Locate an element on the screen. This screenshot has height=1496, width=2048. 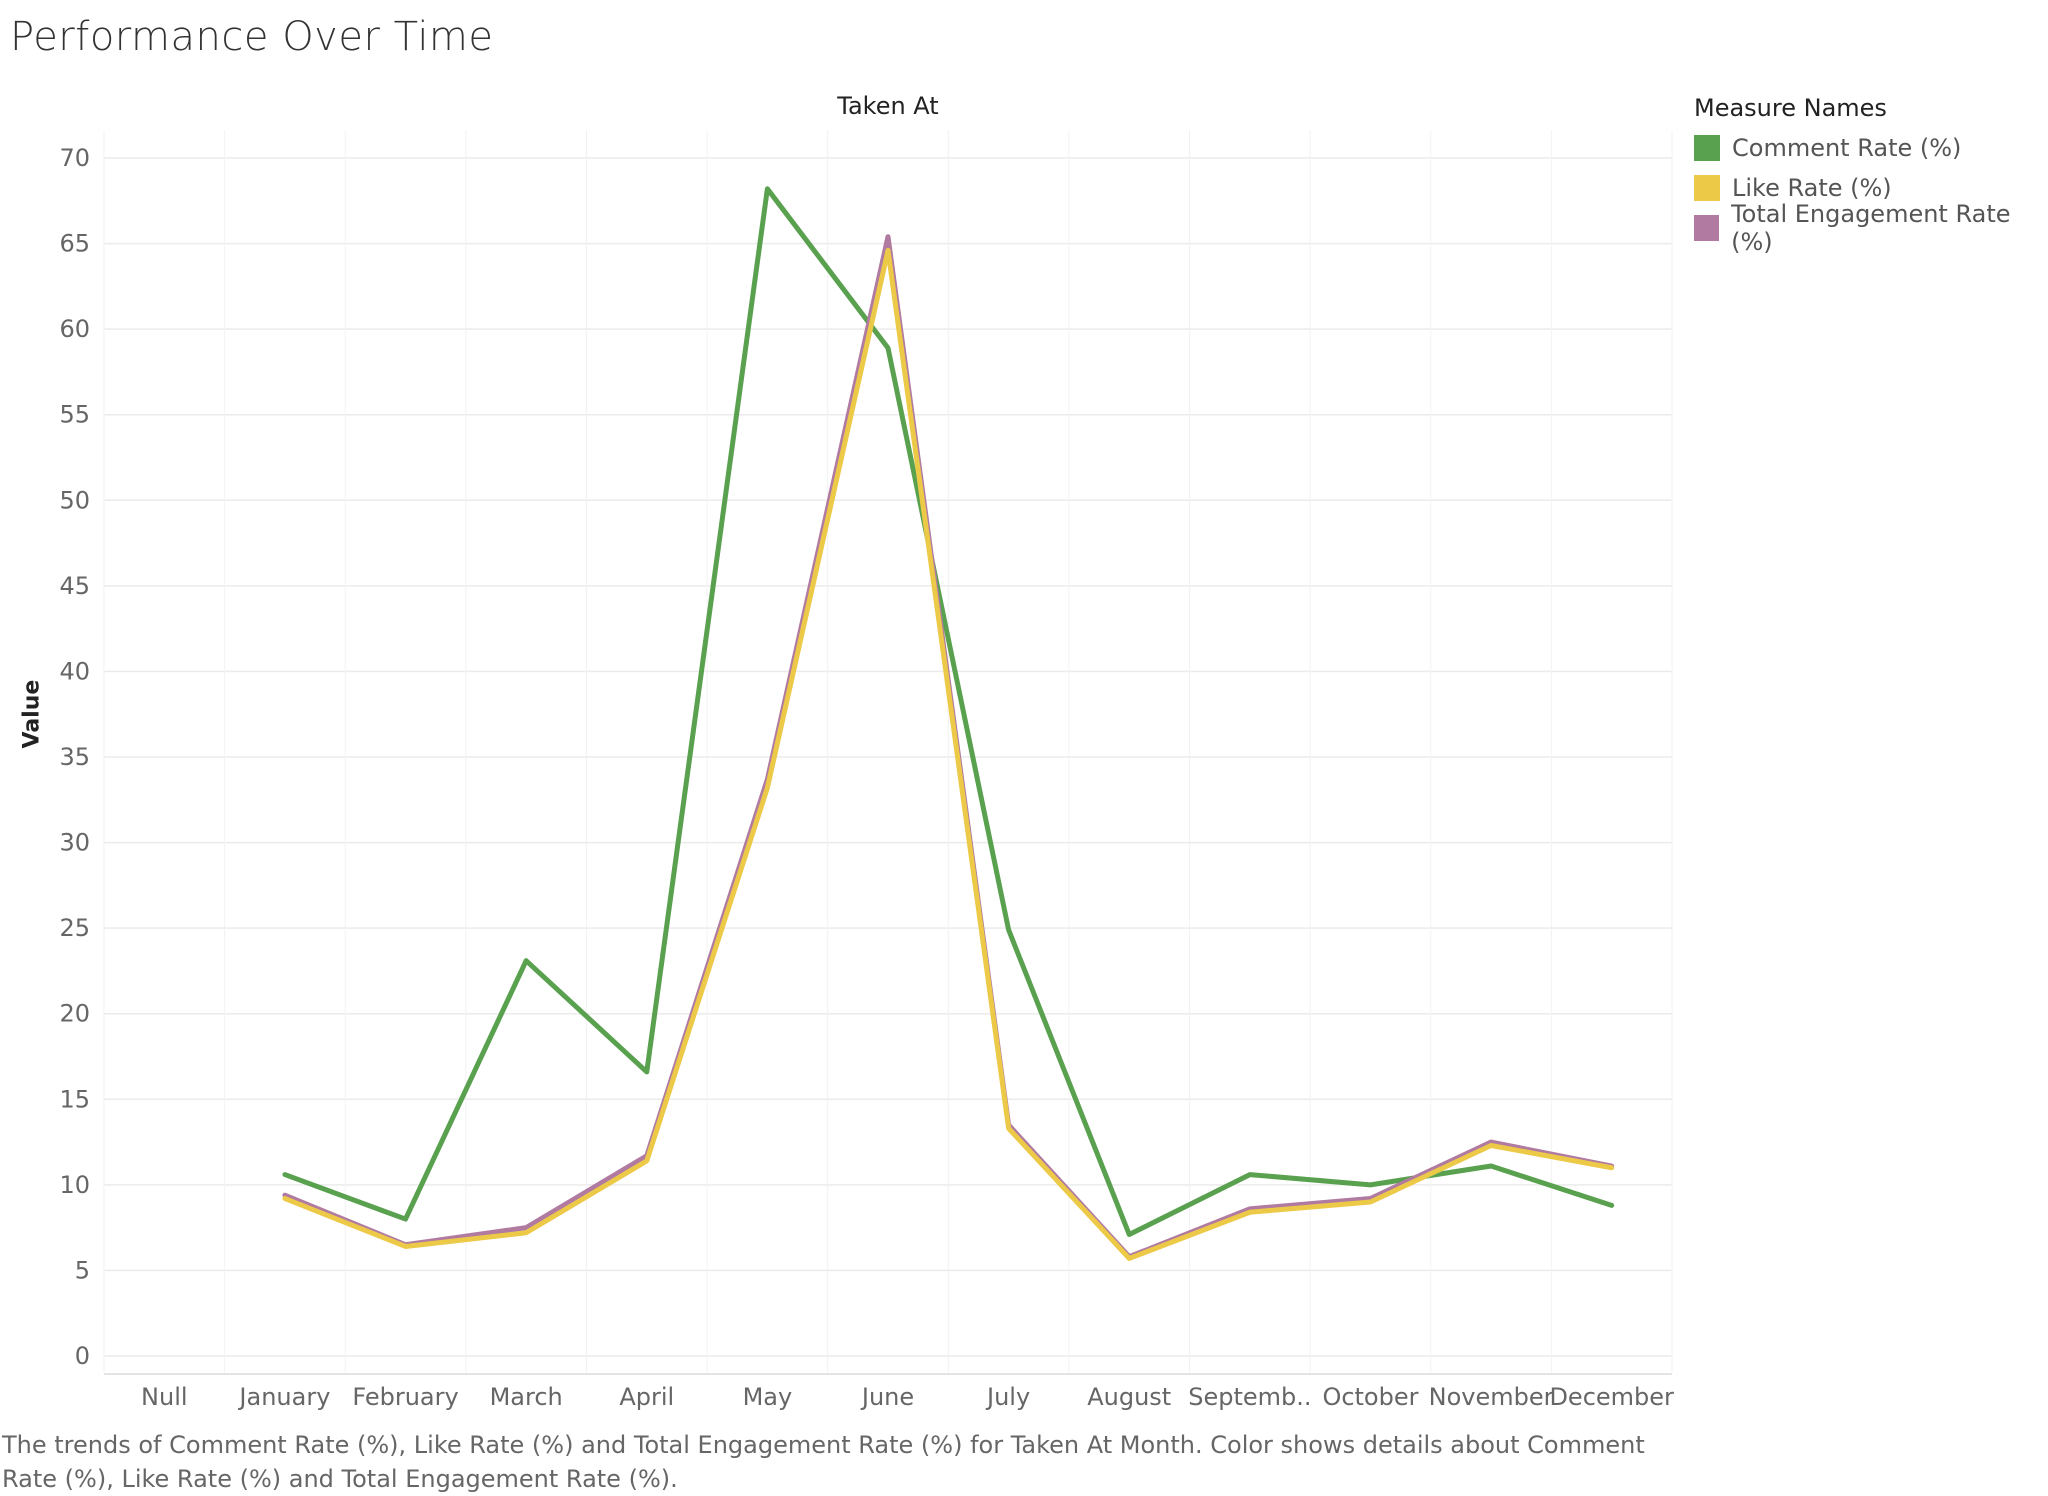
legend-item-comment-rate: Comment Rate (%) is located at coordinates (1871, 148).